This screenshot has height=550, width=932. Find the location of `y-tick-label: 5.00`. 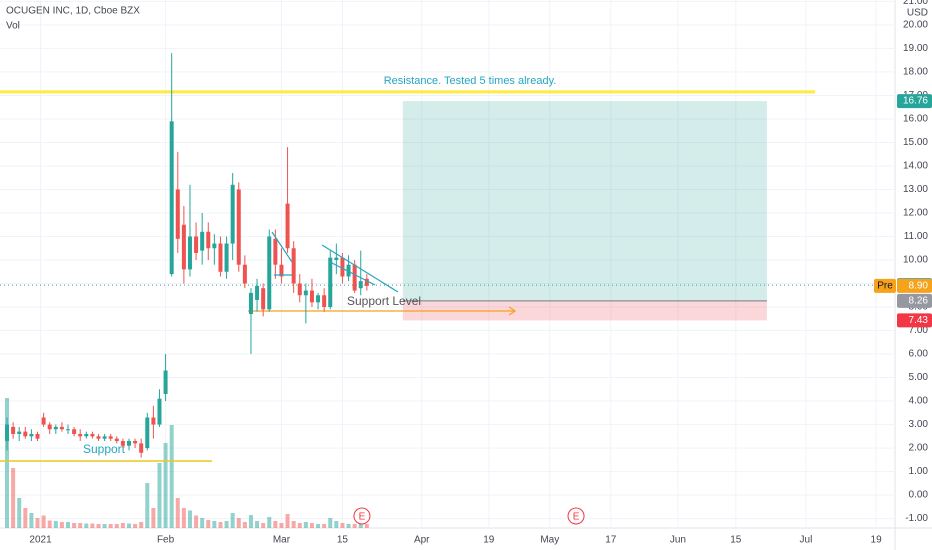

y-tick-label: 5.00 is located at coordinates (919, 377).